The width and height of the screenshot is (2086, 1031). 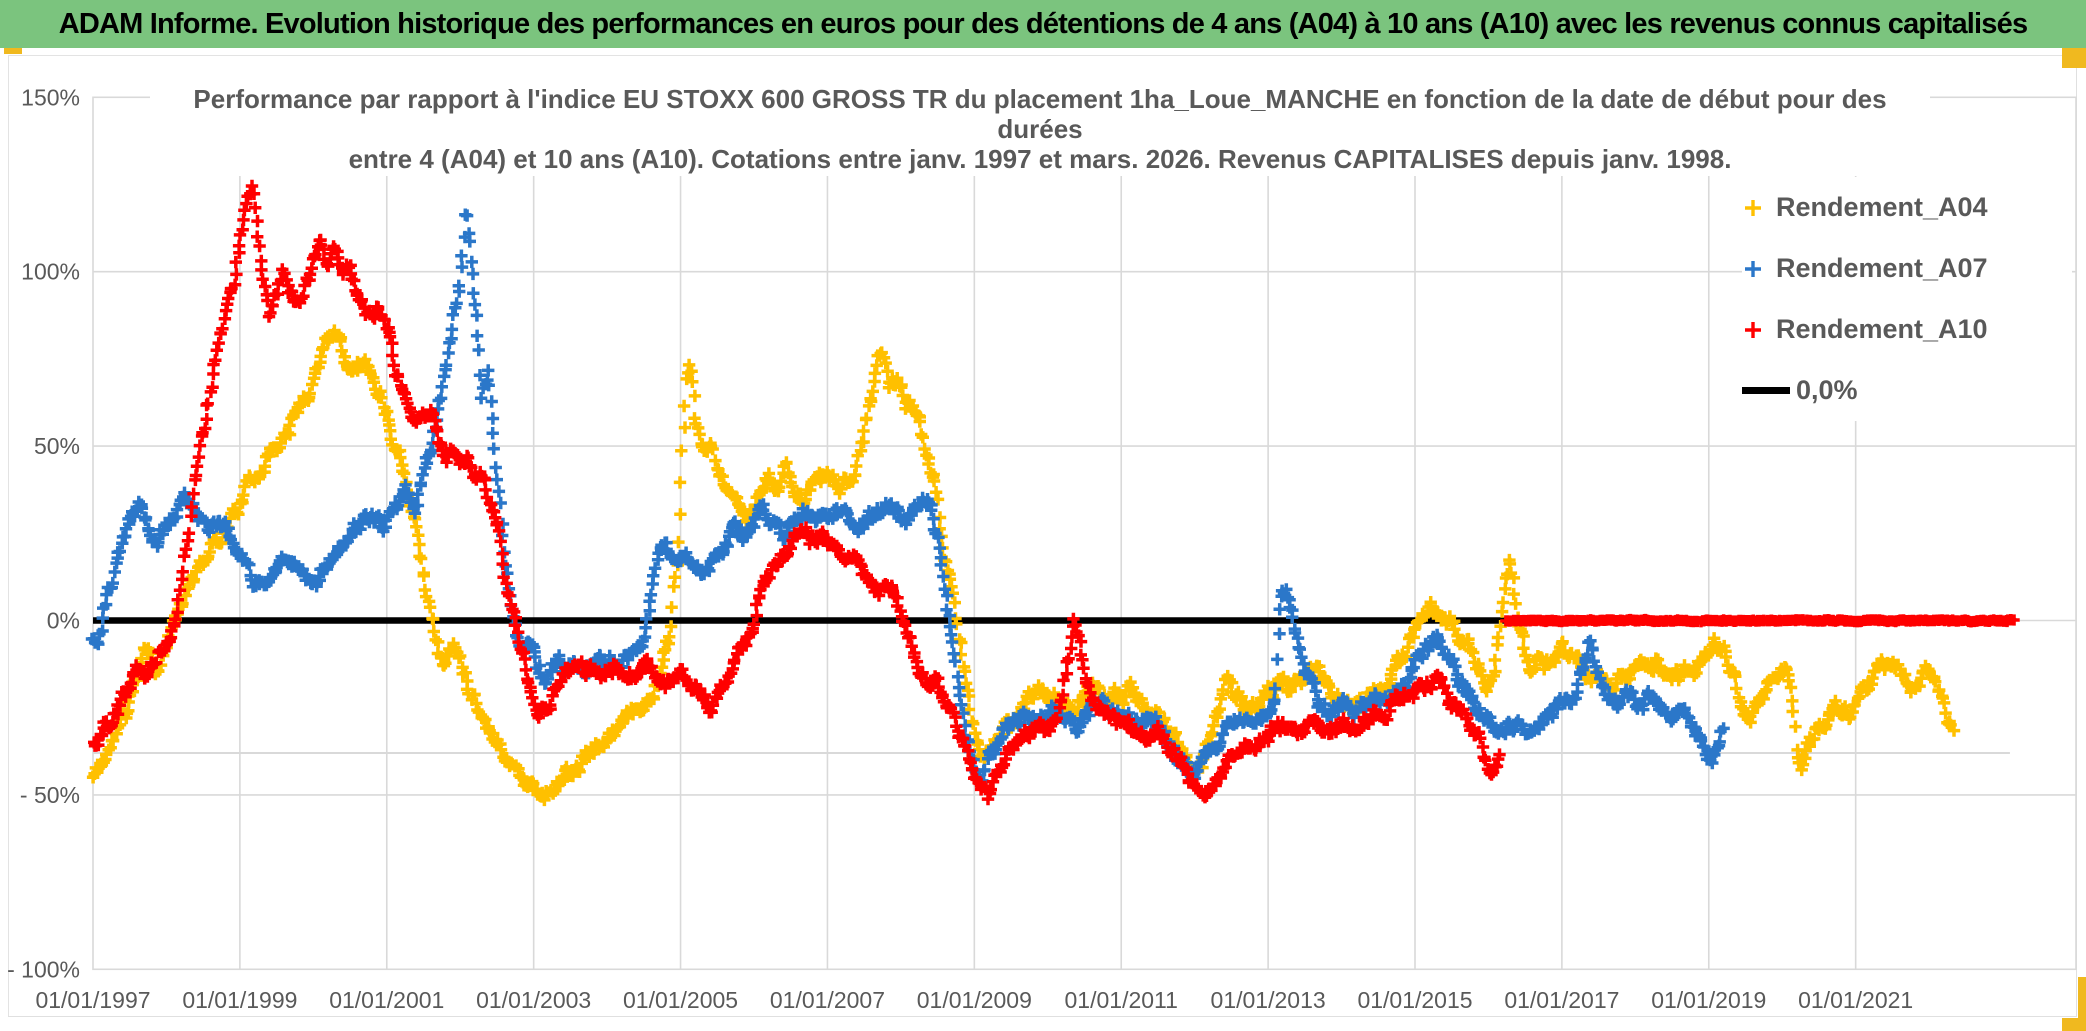 What do you see at coordinates (1882, 207) in the screenshot?
I see `legend-label-a04: Rendement_A04` at bounding box center [1882, 207].